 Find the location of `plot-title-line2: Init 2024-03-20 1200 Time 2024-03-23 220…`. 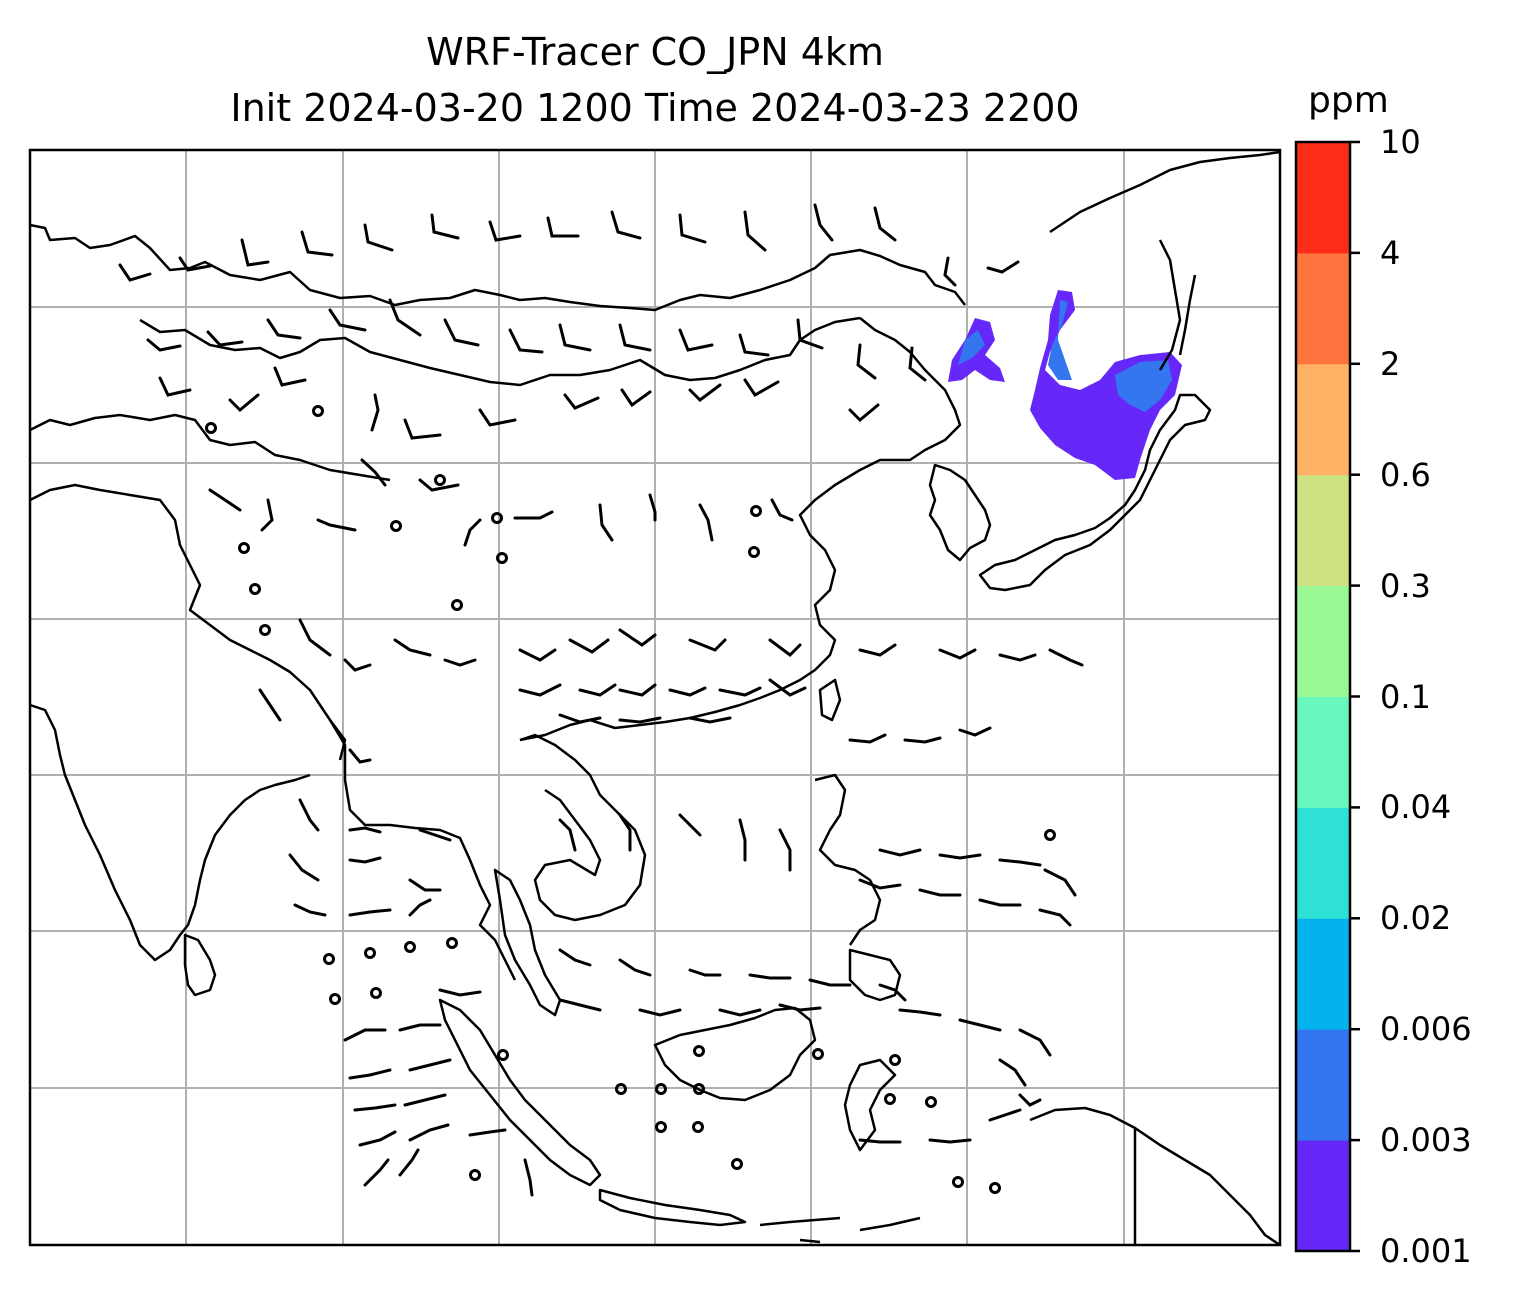

plot-title-line2: Init 2024-03-20 1200 Time 2024-03-23 220… is located at coordinates (655, 108).